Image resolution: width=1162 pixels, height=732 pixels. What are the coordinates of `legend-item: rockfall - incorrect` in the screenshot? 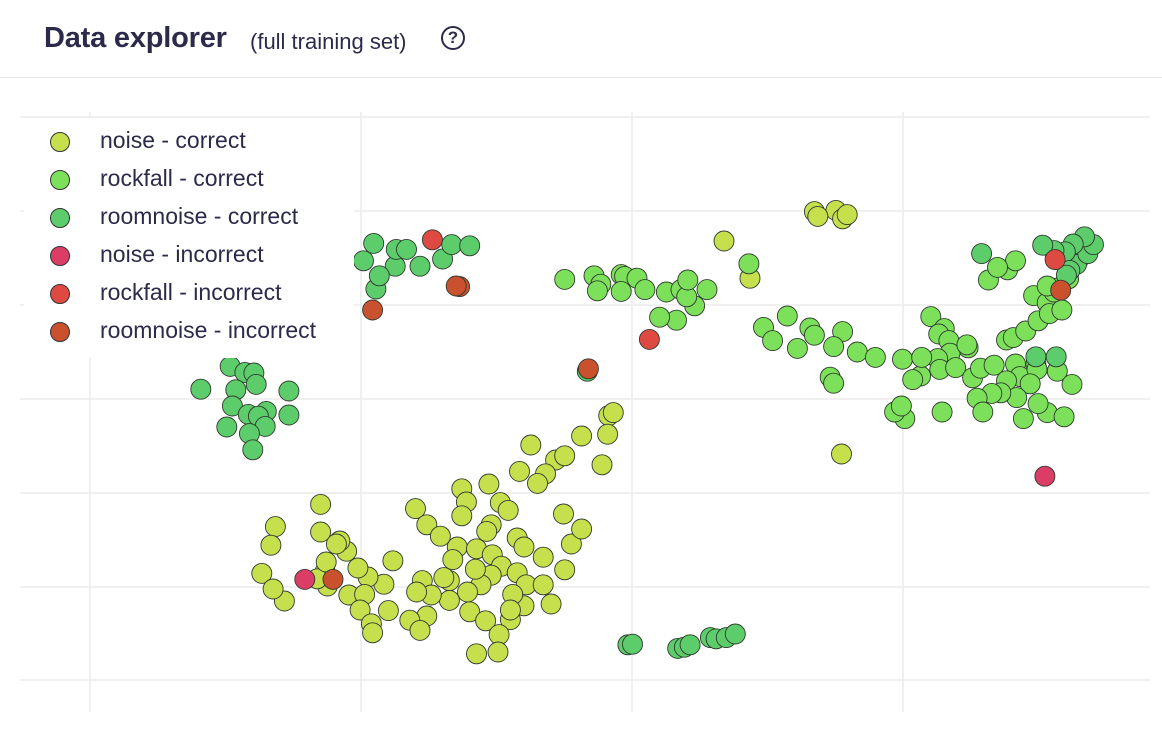 It's located at (189, 289).